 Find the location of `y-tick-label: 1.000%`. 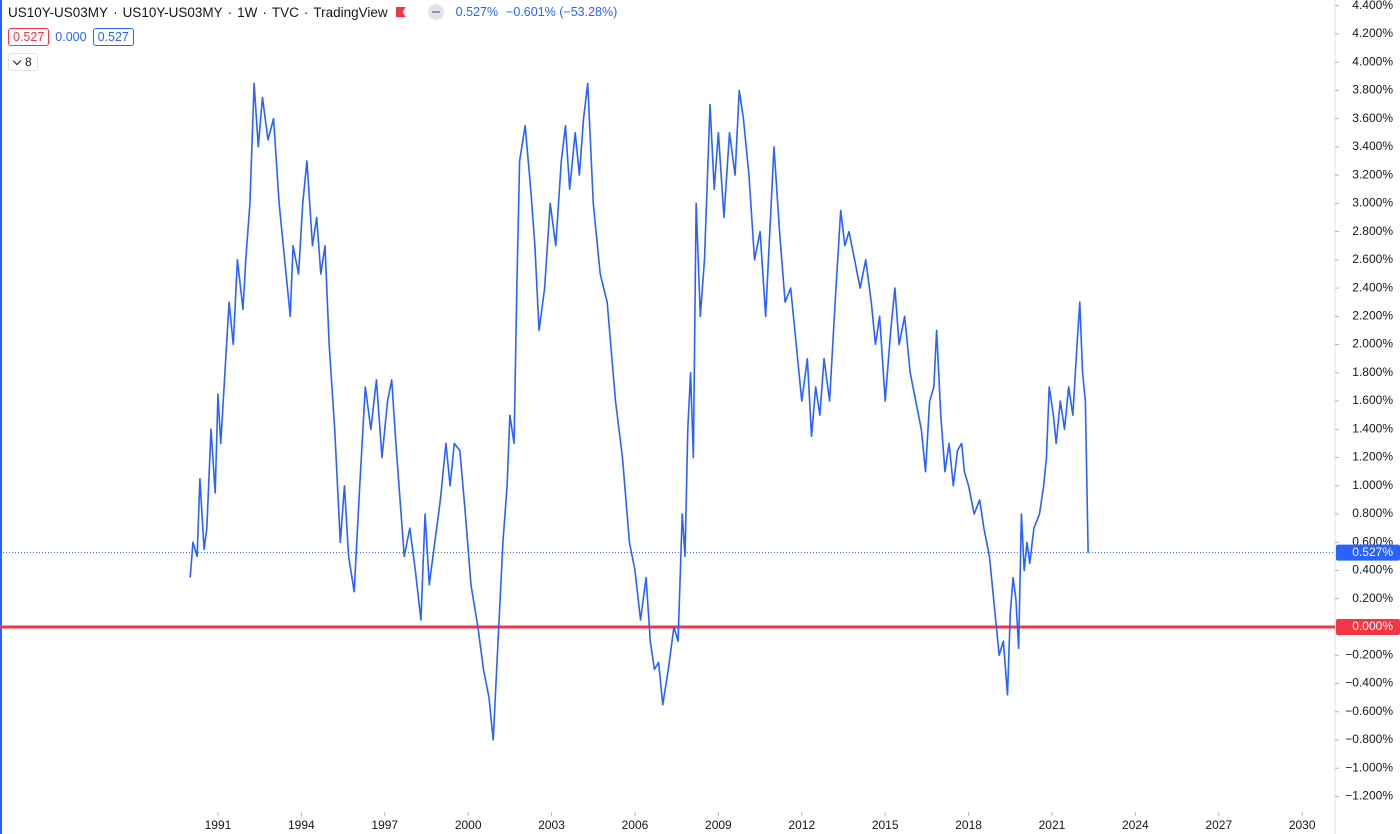

y-tick-label: 1.000% is located at coordinates (1372, 485).